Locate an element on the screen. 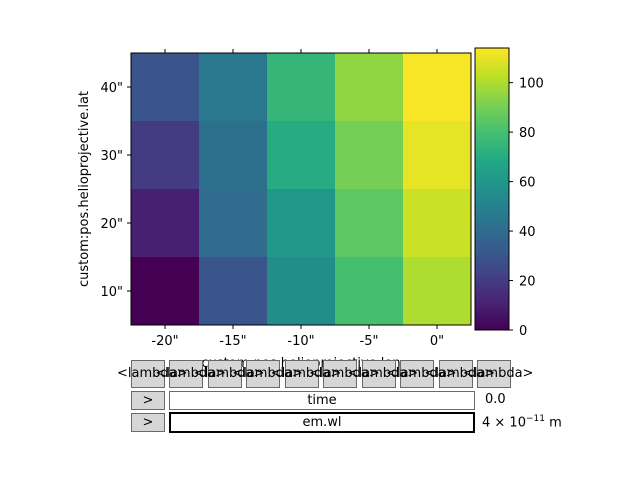 This screenshot has width=640, height=480. wavelength-value-readout: 4 × 10−11 m is located at coordinates (522, 422).